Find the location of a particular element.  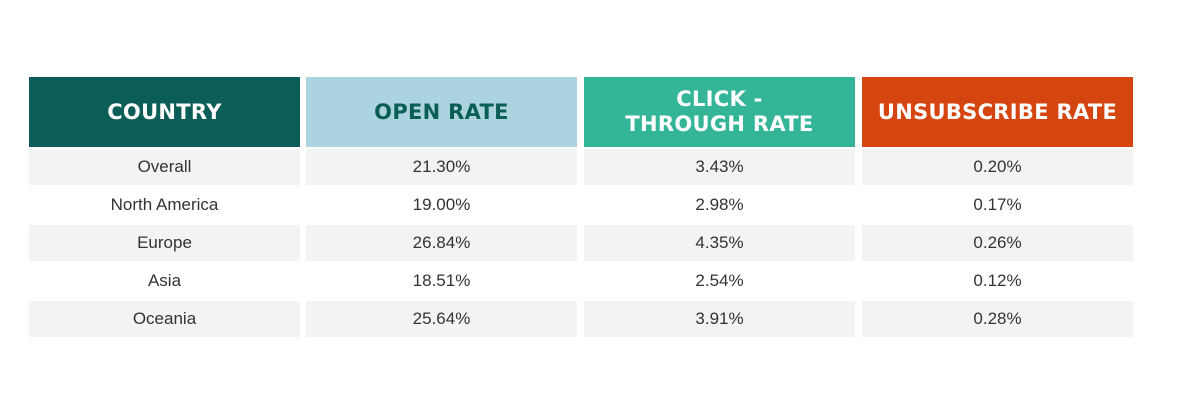

cell-country: Overall is located at coordinates (164, 167).